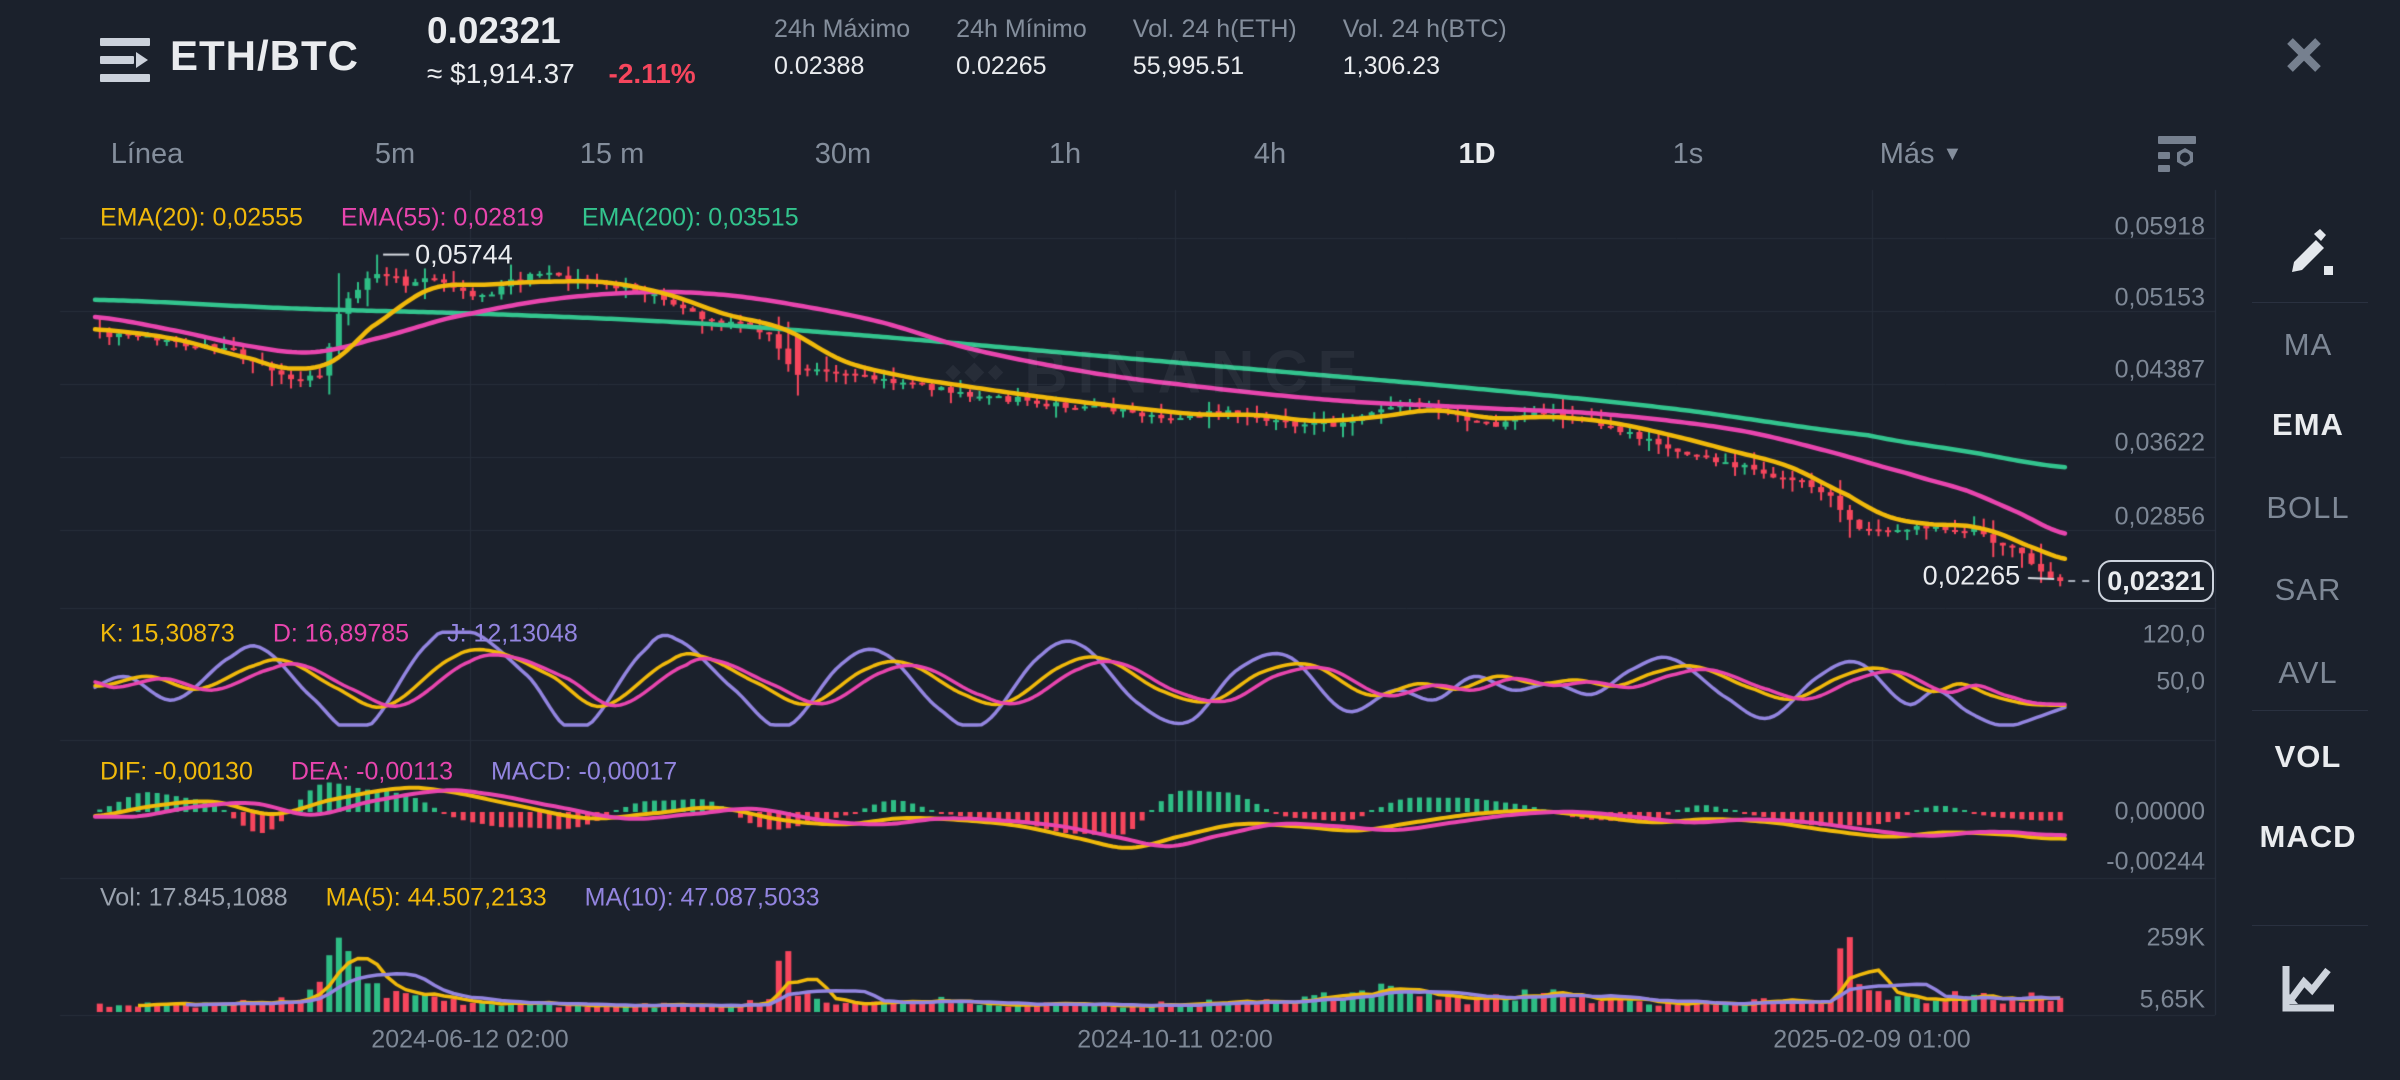  What do you see at coordinates (2308, 424) in the screenshot?
I see `sidebar-item-ema: EMA` at bounding box center [2308, 424].